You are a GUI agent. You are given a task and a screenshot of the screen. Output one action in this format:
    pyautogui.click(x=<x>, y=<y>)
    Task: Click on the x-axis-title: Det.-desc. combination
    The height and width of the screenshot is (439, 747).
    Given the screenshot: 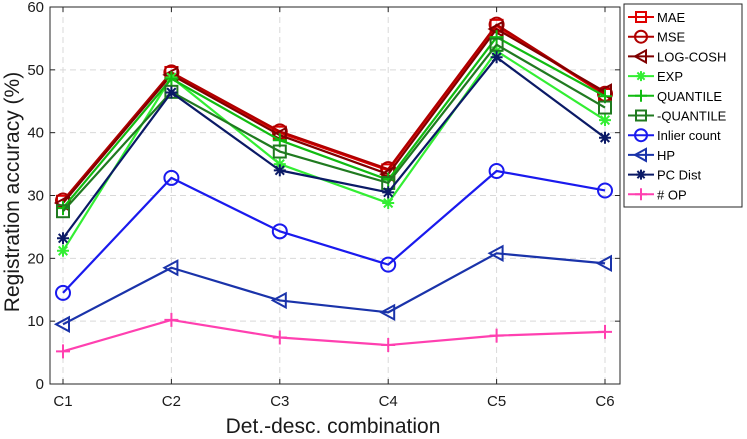 What is the action you would take?
    pyautogui.click(x=333, y=426)
    